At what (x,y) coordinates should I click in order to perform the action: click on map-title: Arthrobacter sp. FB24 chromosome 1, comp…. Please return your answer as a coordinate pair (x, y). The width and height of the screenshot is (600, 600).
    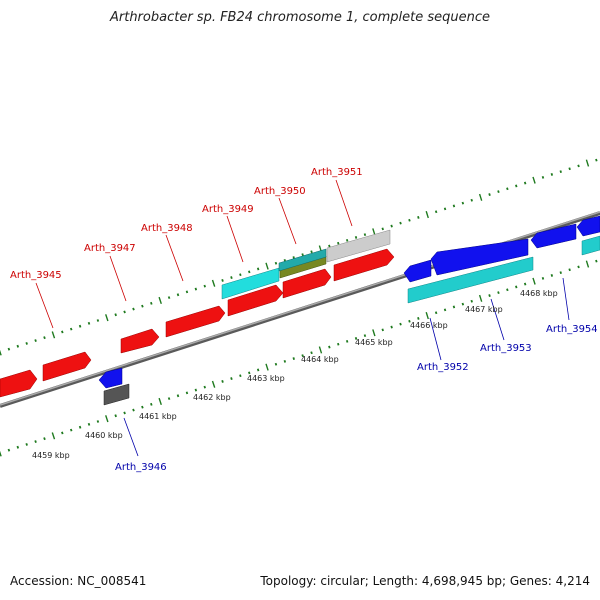
    Looking at the image, I should click on (300, 17).